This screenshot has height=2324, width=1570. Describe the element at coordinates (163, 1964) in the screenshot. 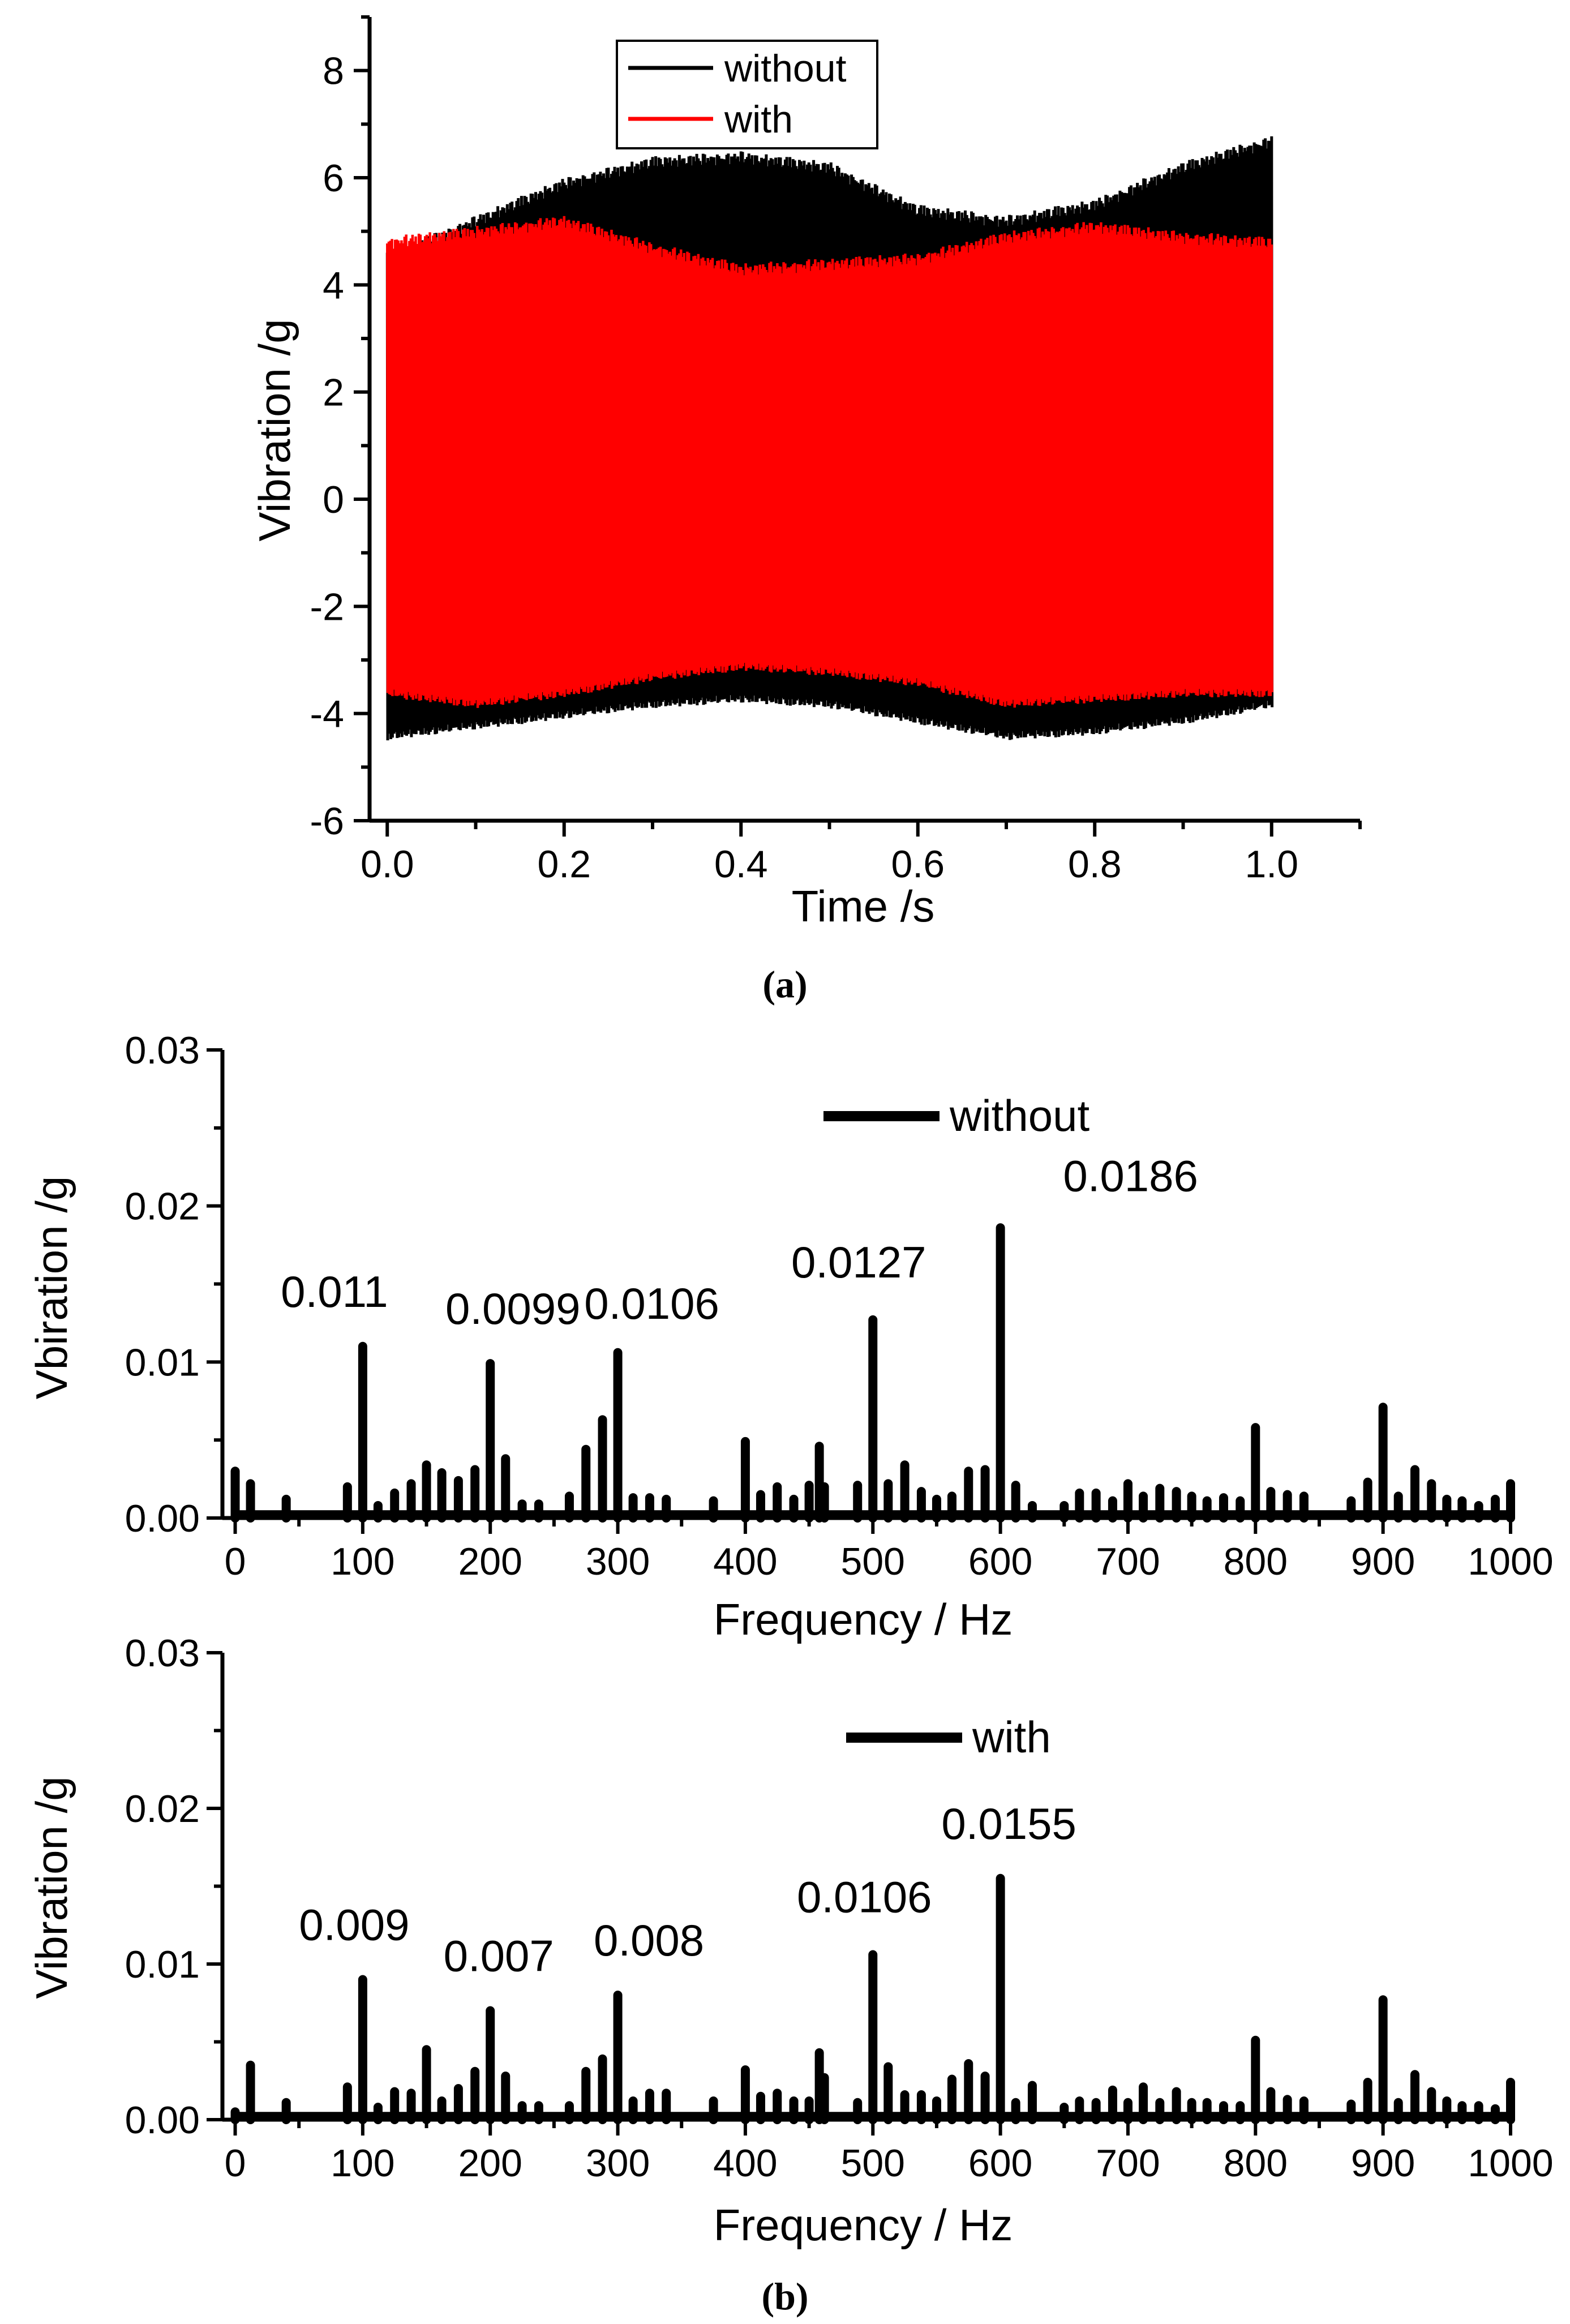

I see `chart-b-bottom-ytick-label: 0.01` at that location.